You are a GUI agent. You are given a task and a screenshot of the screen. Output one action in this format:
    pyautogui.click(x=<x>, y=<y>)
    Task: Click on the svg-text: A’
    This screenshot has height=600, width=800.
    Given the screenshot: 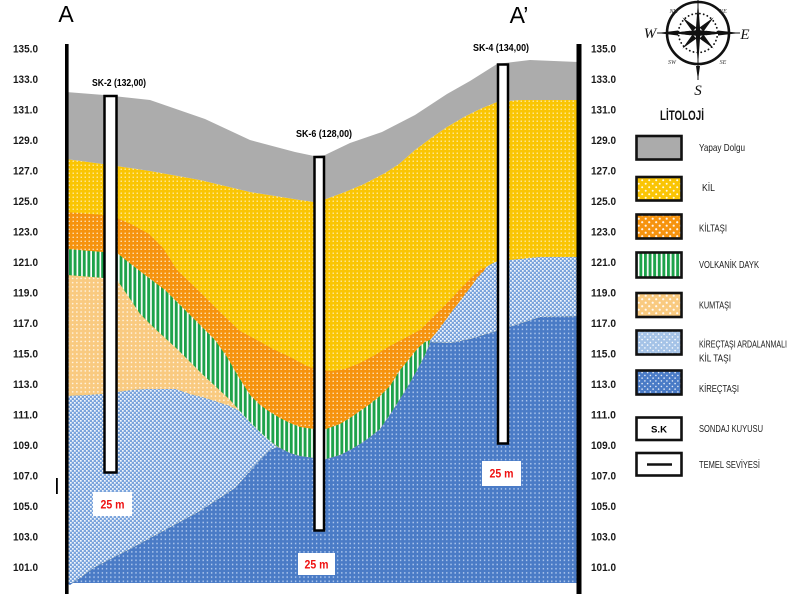 What is the action you would take?
    pyautogui.click(x=519, y=15)
    